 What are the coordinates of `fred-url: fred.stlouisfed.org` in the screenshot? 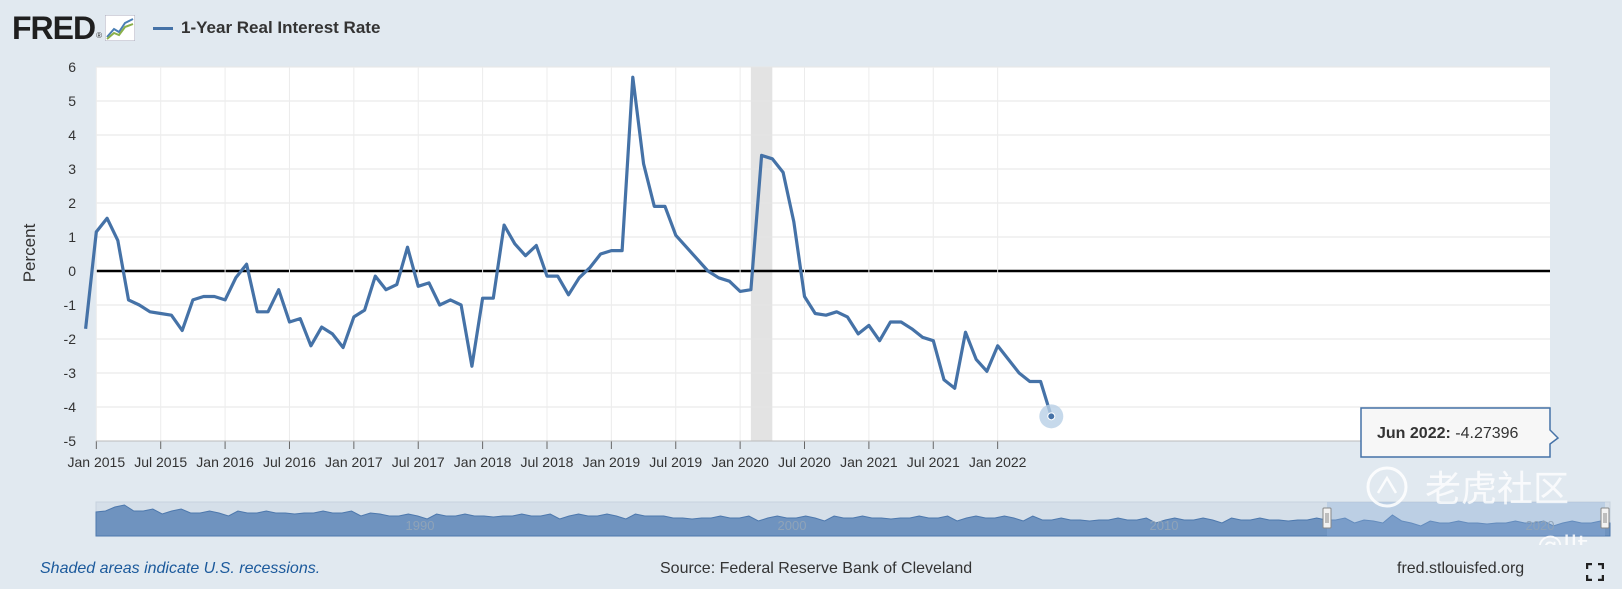 It's located at (1461, 568).